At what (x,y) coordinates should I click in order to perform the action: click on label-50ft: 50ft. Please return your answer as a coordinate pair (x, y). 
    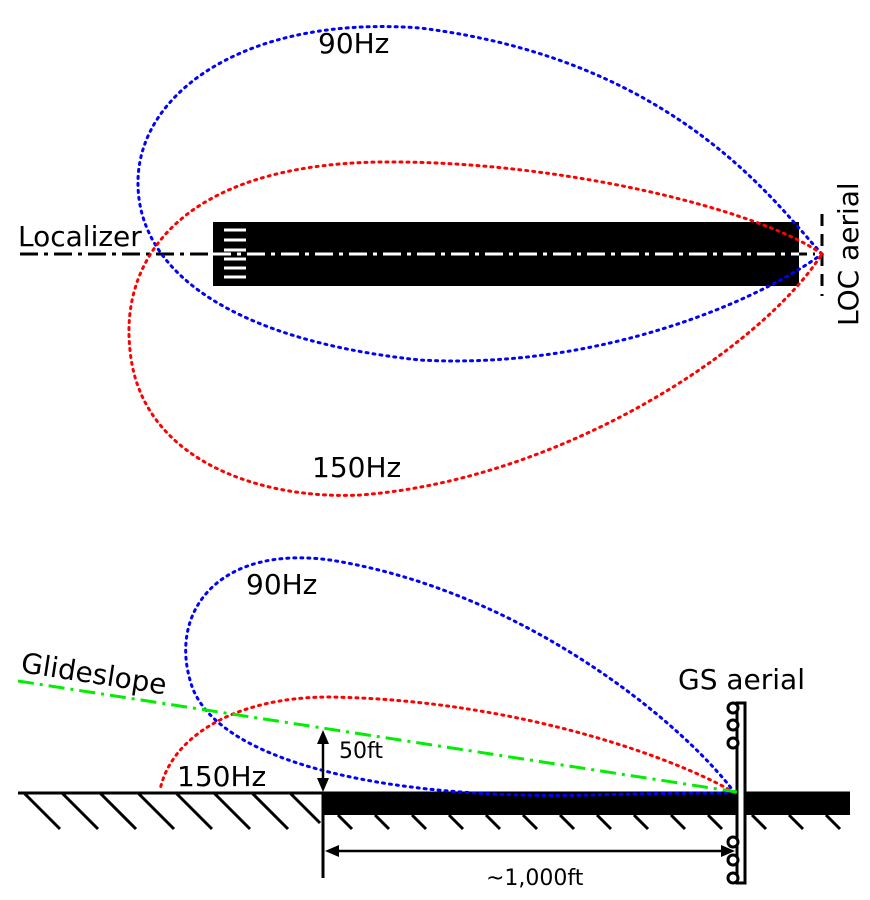
    Looking at the image, I should click on (361, 751).